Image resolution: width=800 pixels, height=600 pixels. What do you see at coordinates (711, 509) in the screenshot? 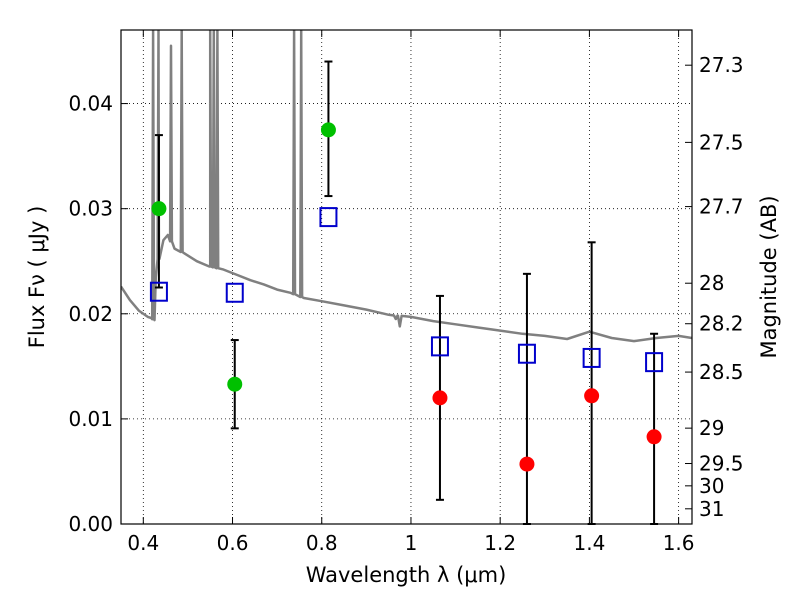
I see `magnitude-tick-label: 31` at bounding box center [711, 509].